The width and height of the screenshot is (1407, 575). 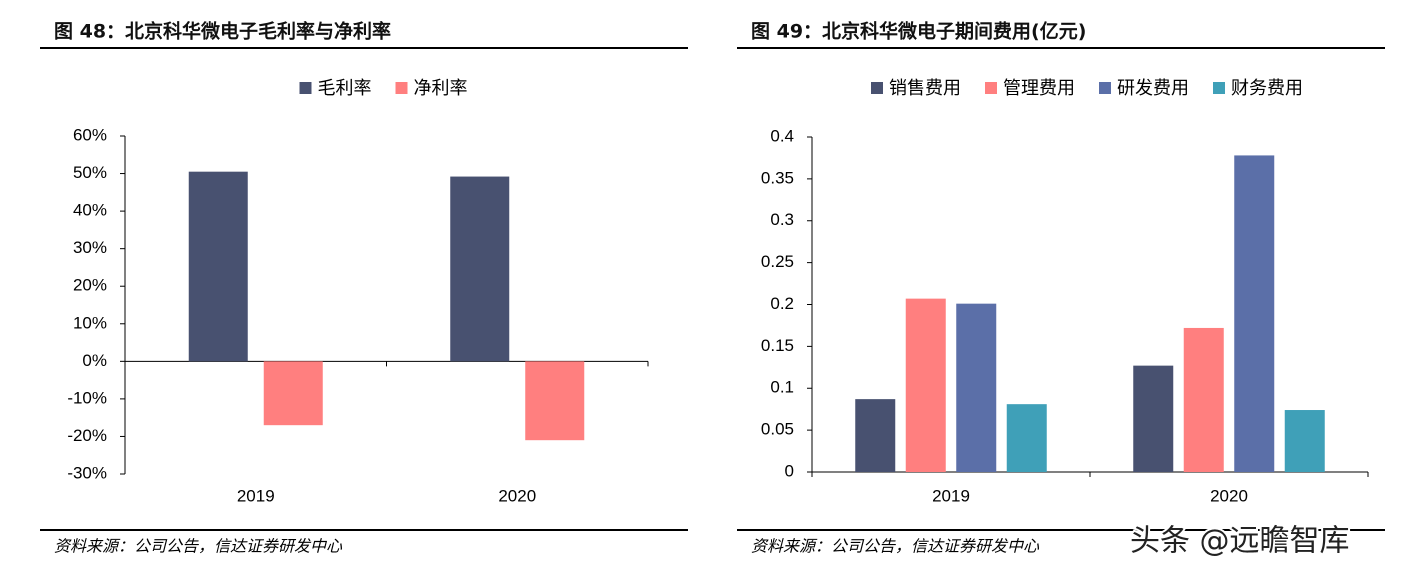 I want to click on y-tick-label: 0.2, so click(x=782, y=303).